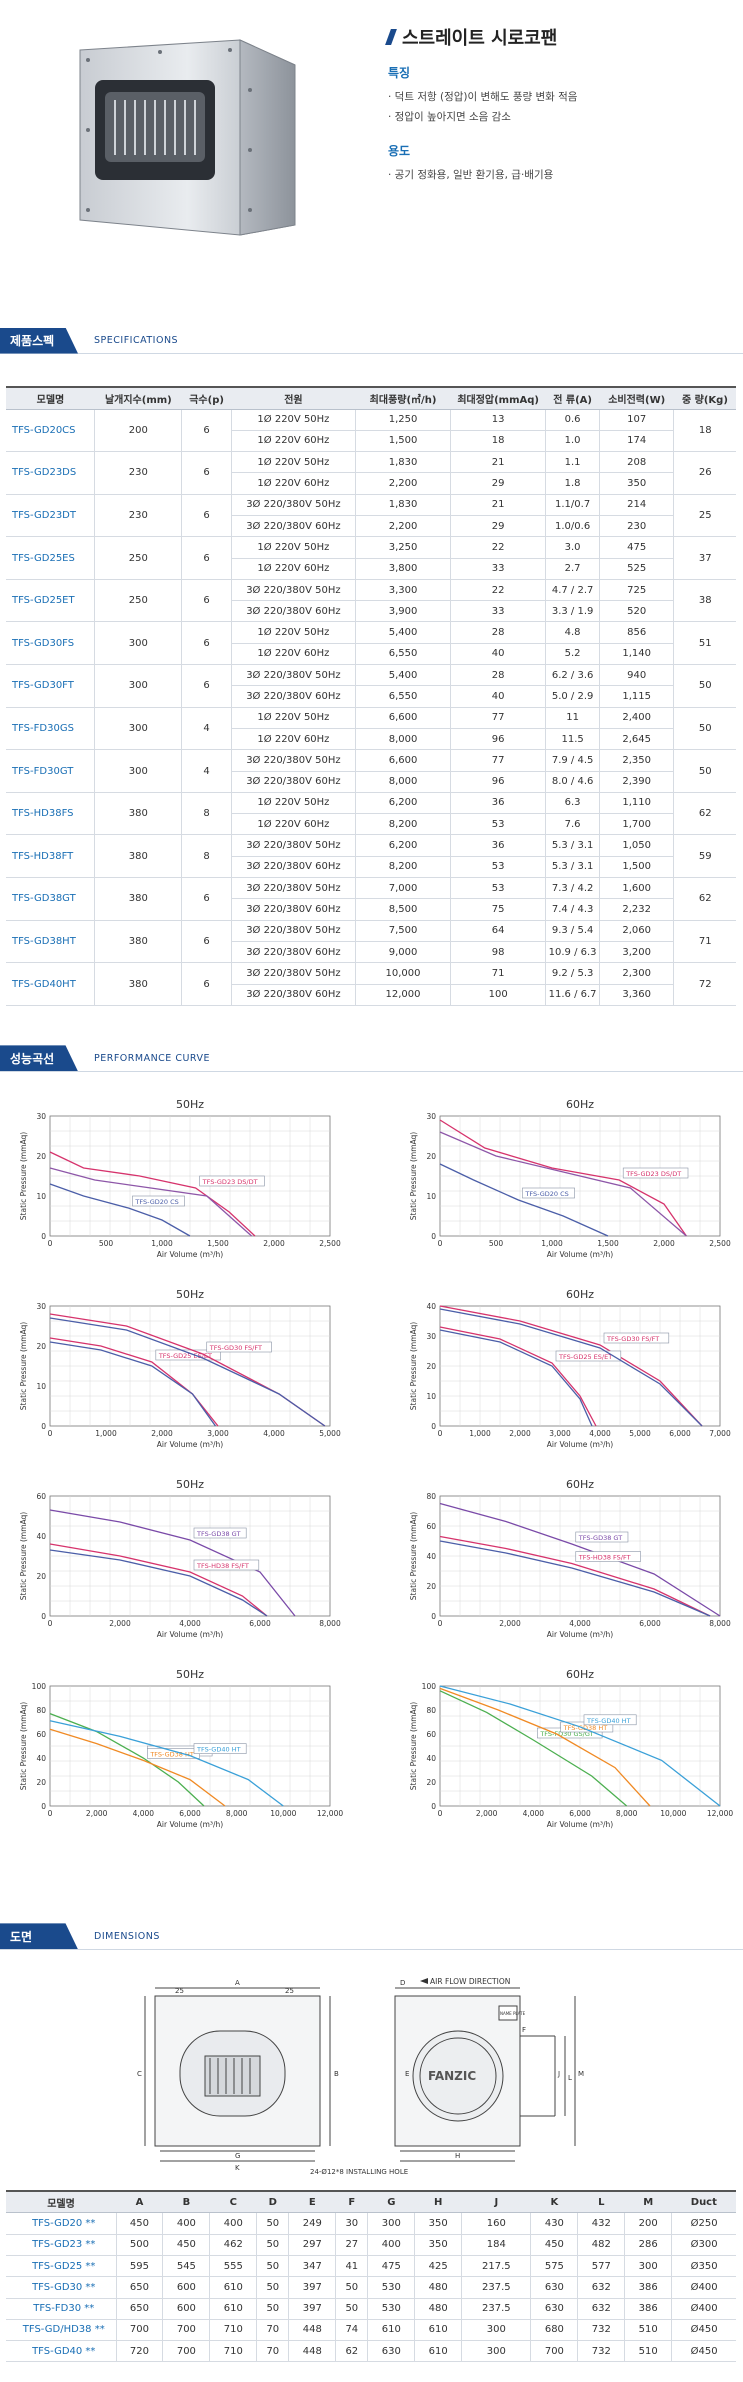 This screenshot has height=2382, width=743. Describe the element at coordinates (272, 2245) in the screenshot. I see `dim-value-cell: 50` at that location.